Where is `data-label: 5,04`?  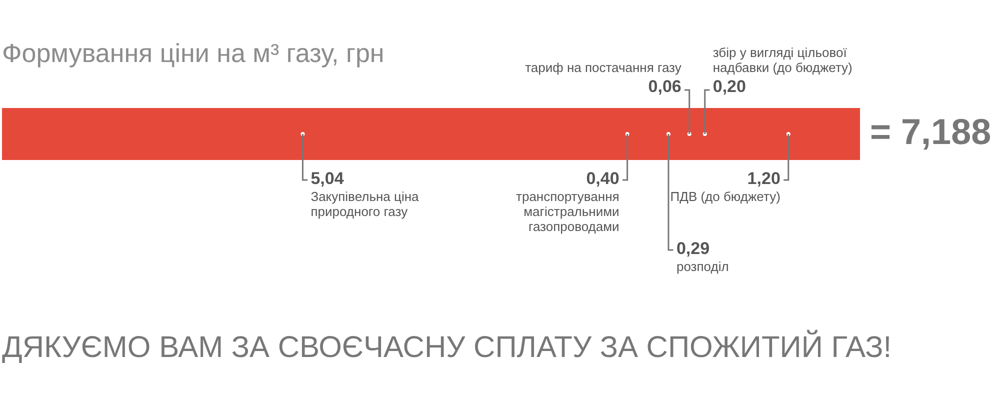
data-label: 5,04 is located at coordinates (327, 178).